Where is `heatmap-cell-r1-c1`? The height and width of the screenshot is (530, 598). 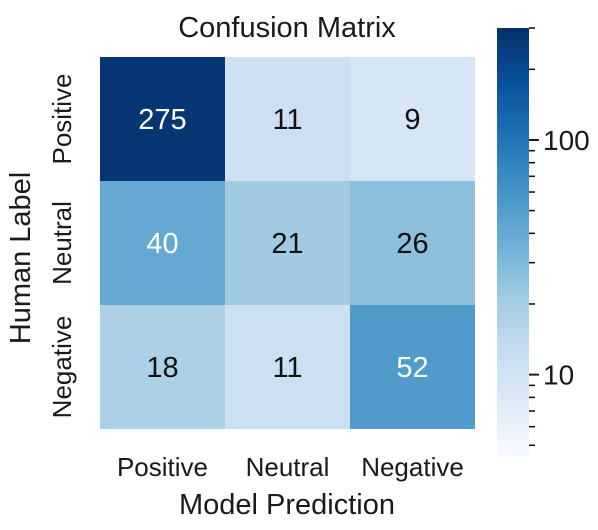
heatmap-cell-r1-c1 is located at coordinates (287, 243).